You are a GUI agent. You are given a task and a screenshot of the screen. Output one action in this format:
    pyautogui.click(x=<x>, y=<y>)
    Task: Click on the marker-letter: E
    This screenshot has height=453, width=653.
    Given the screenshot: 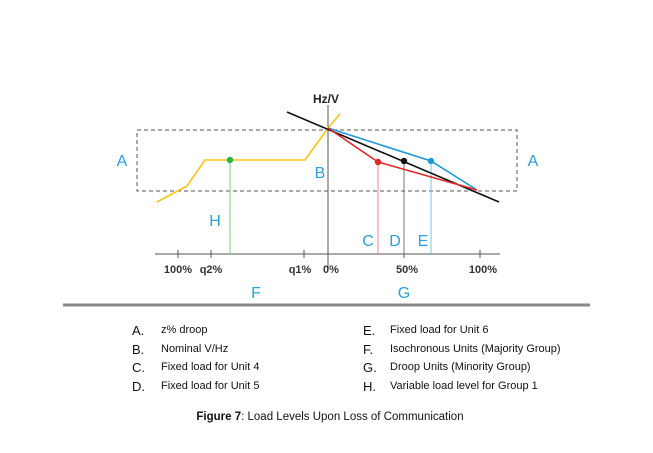 What is the action you would take?
    pyautogui.click(x=423, y=241)
    